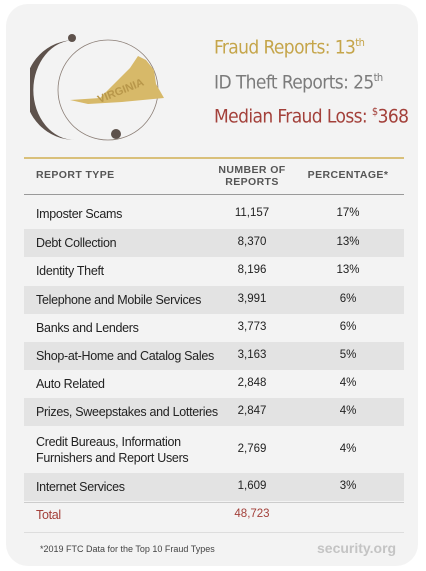 The image size is (426, 571). I want to click on total-label: Total, so click(48, 515).